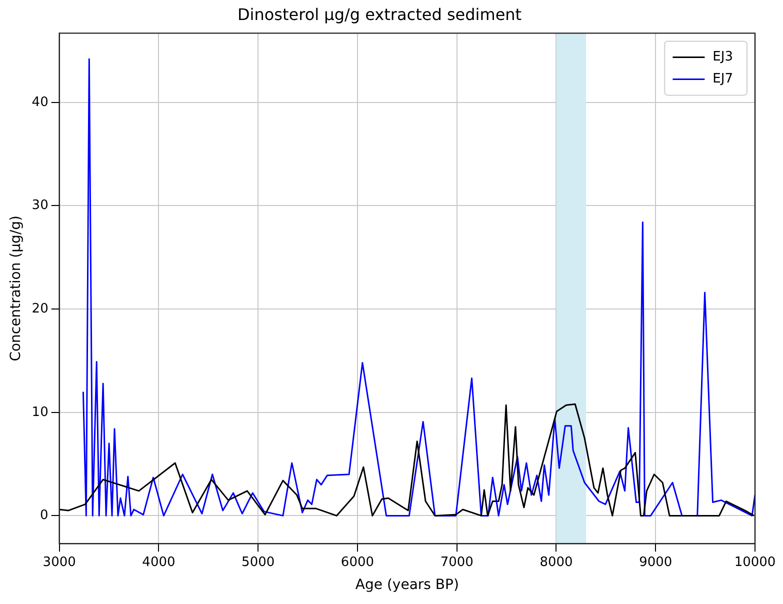 Image resolution: width=783 pixels, height=604 pixels. I want to click on y-tick-label: 20, so click(40, 308).